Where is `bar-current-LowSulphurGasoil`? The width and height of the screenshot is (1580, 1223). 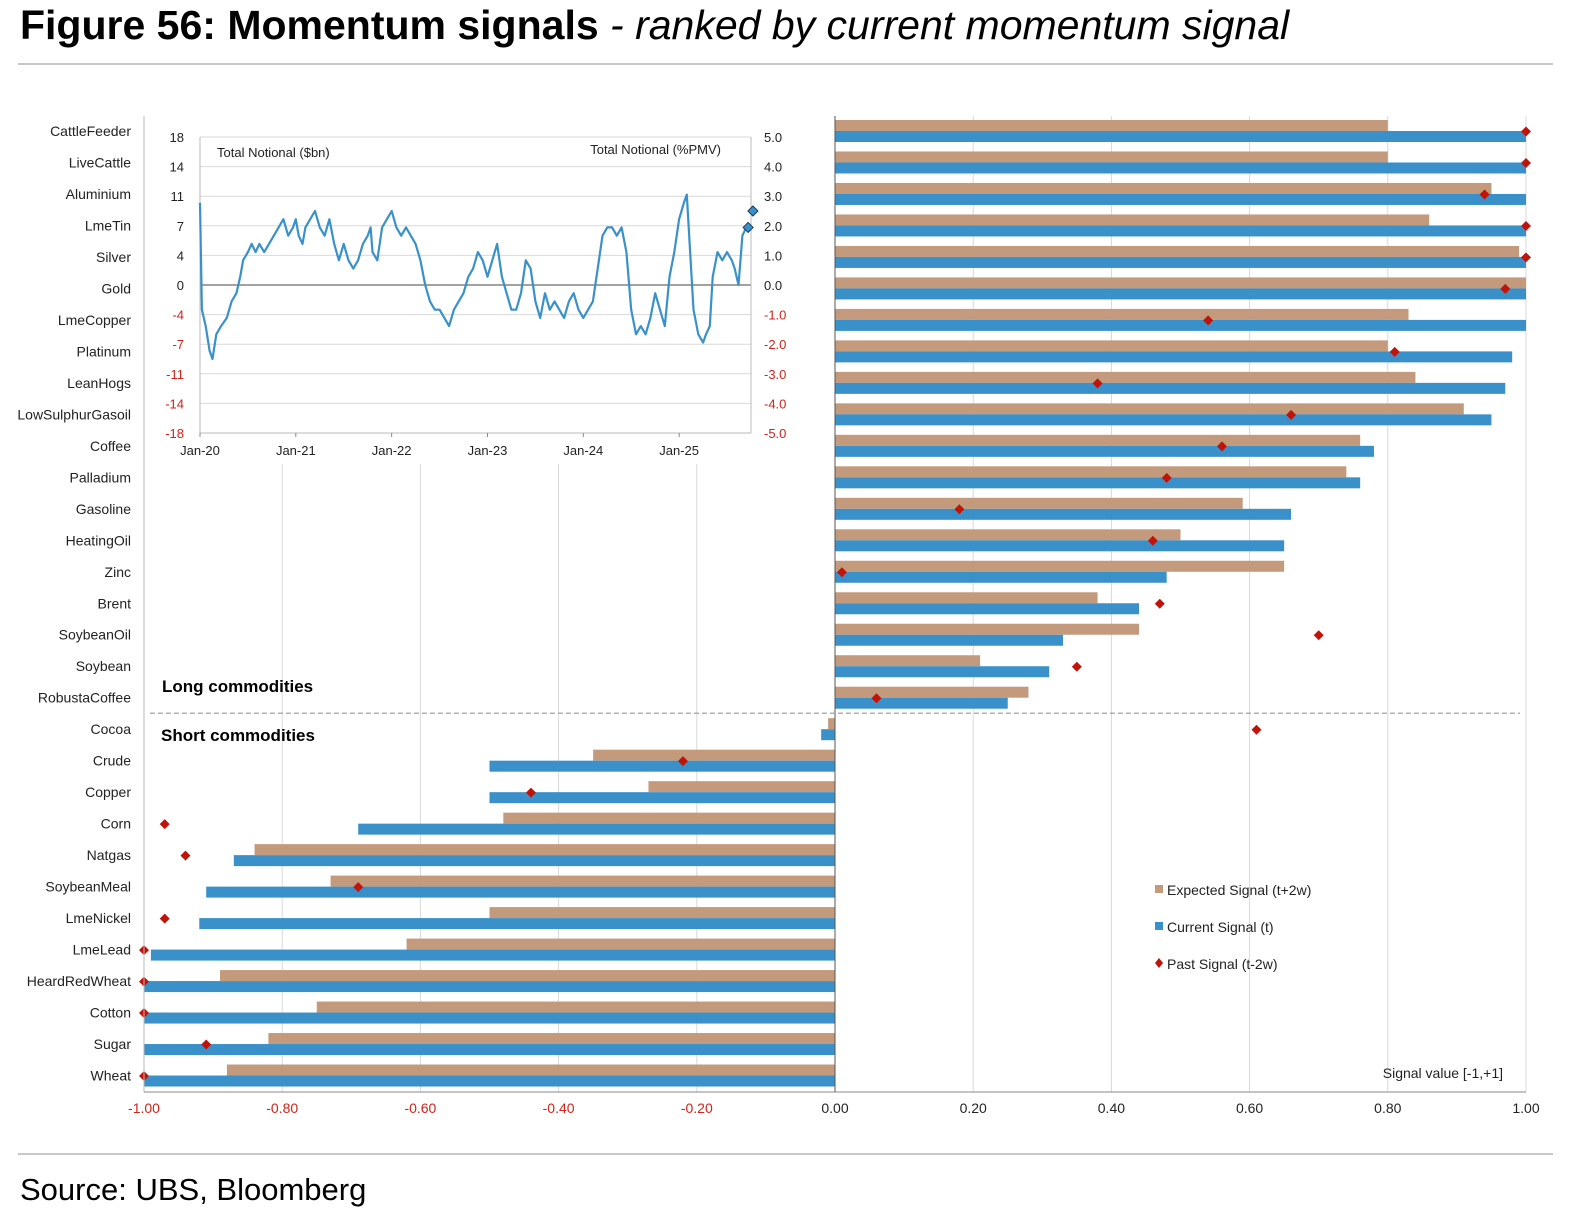 bar-current-LowSulphurGasoil is located at coordinates (1163, 420).